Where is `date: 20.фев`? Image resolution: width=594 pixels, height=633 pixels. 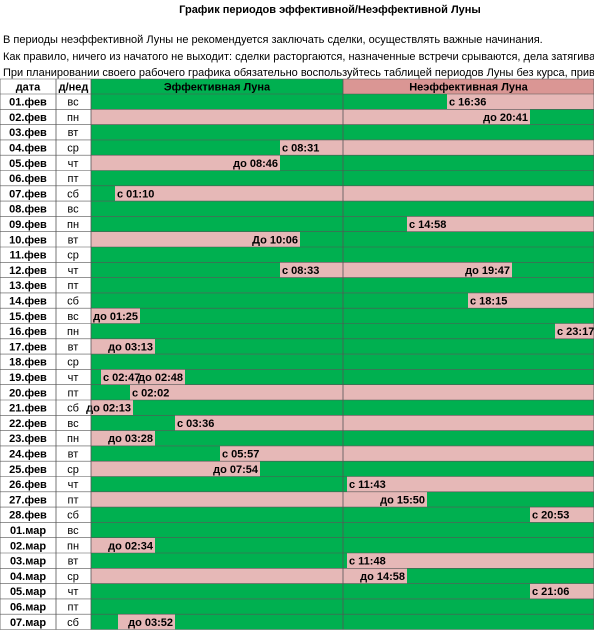 date: 20.фев is located at coordinates (28, 393).